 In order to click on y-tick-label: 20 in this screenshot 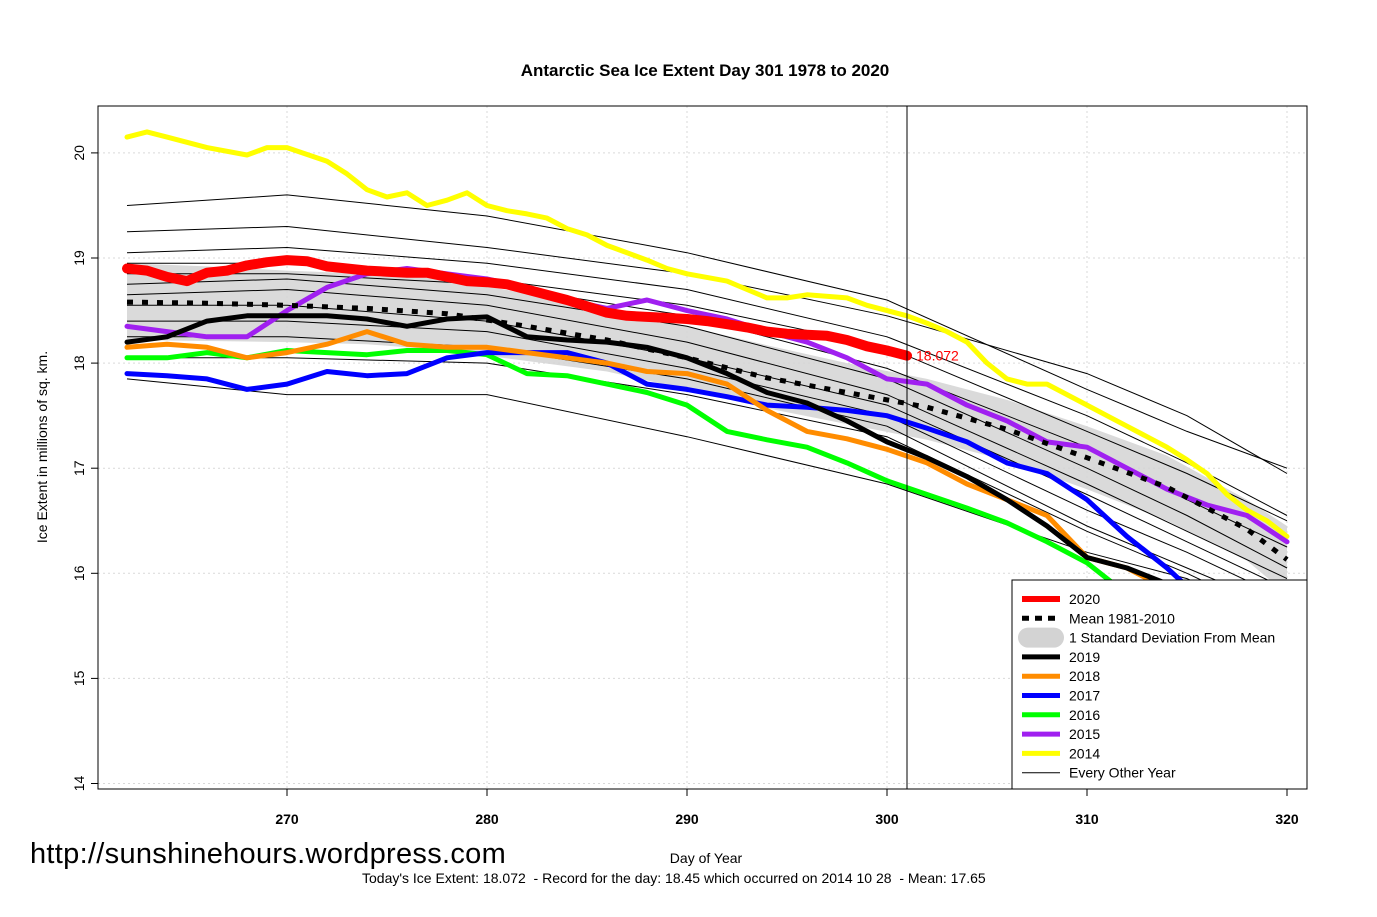, I will do `click(79, 153)`.